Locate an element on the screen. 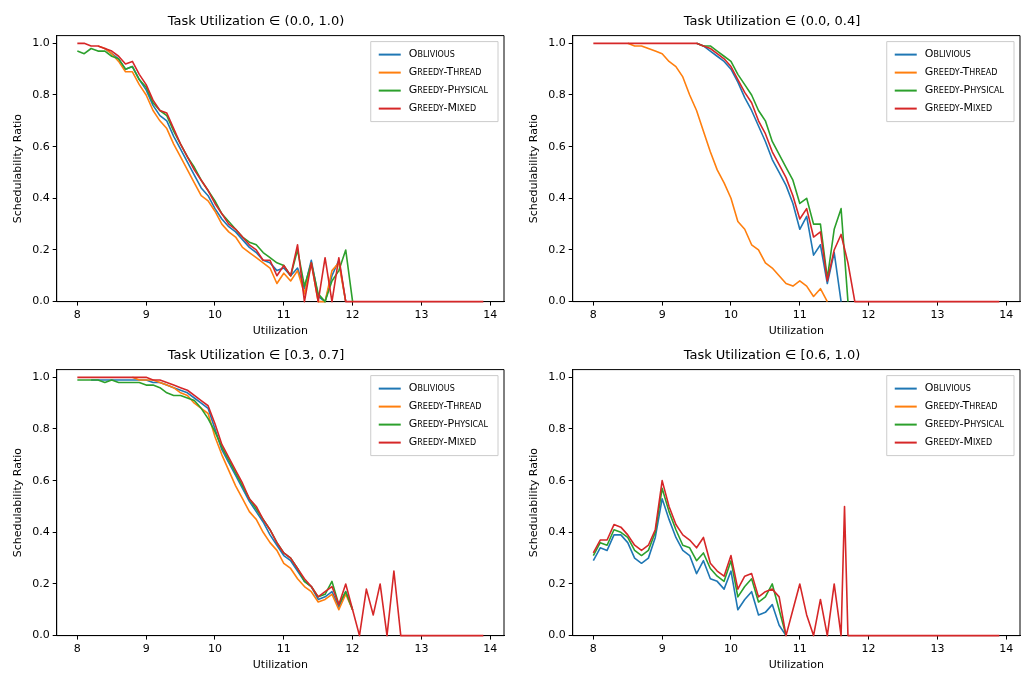  chart-title: Task Utilization ∈ (0.0, 0.4] is located at coordinates (771, 21).